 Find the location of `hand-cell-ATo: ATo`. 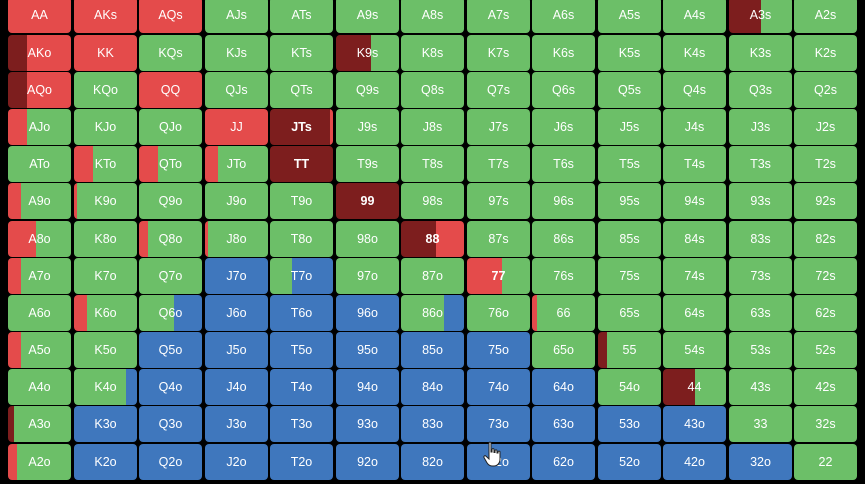

hand-cell-ATo: ATo is located at coordinates (39, 164).